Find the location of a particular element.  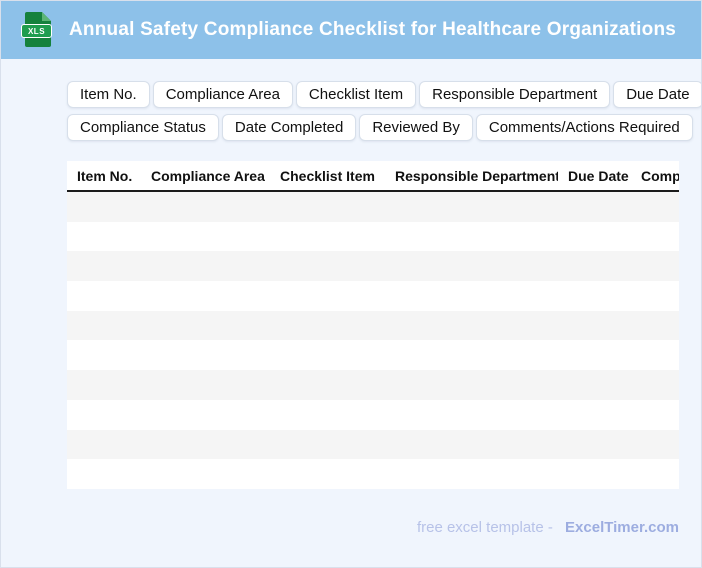

xls-badge: XLS is located at coordinates (36, 31).